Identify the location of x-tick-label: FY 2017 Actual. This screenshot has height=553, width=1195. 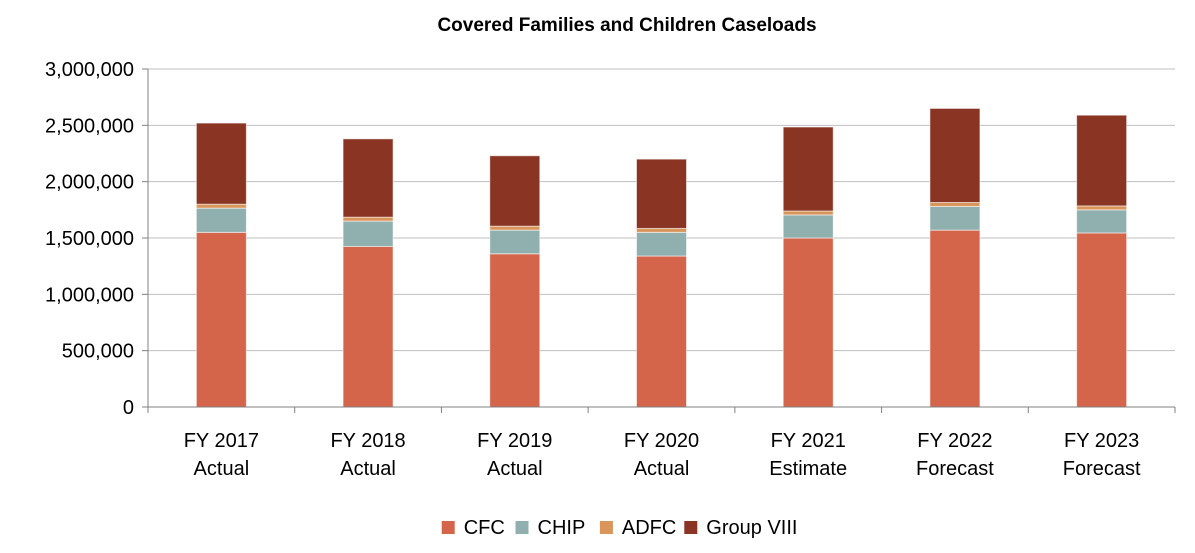
(221, 455).